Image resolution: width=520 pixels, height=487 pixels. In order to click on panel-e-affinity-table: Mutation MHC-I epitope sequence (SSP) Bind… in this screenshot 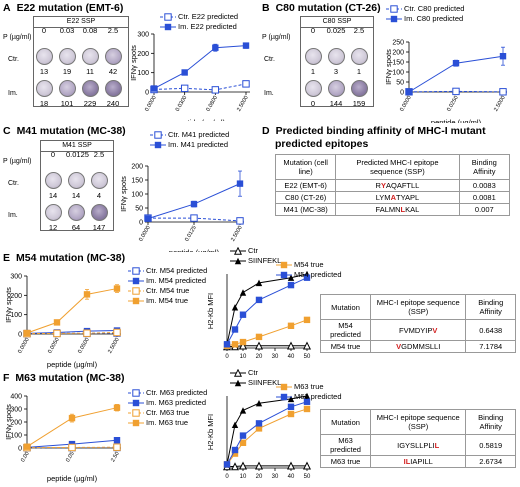, I will do `click(418, 323)`.